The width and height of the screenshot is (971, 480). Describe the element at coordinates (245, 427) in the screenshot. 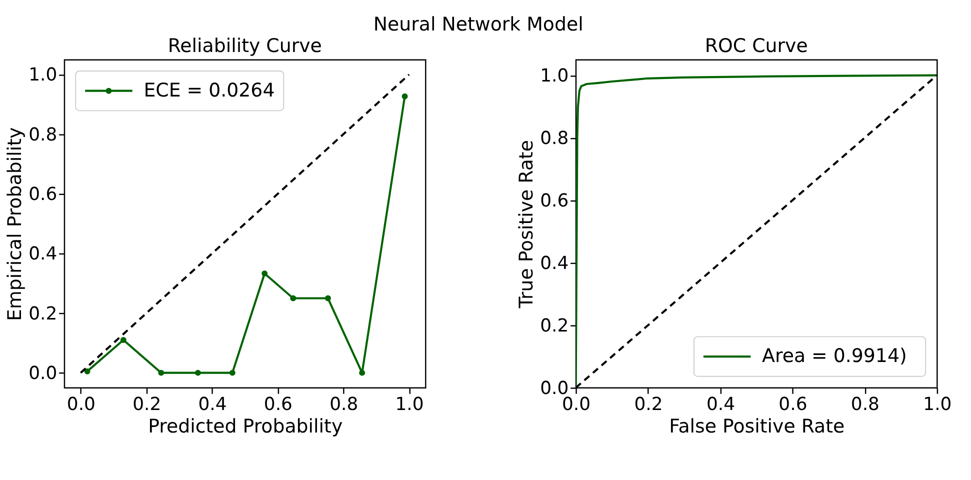

I see `x-axis-title: Predicted Probability` at that location.